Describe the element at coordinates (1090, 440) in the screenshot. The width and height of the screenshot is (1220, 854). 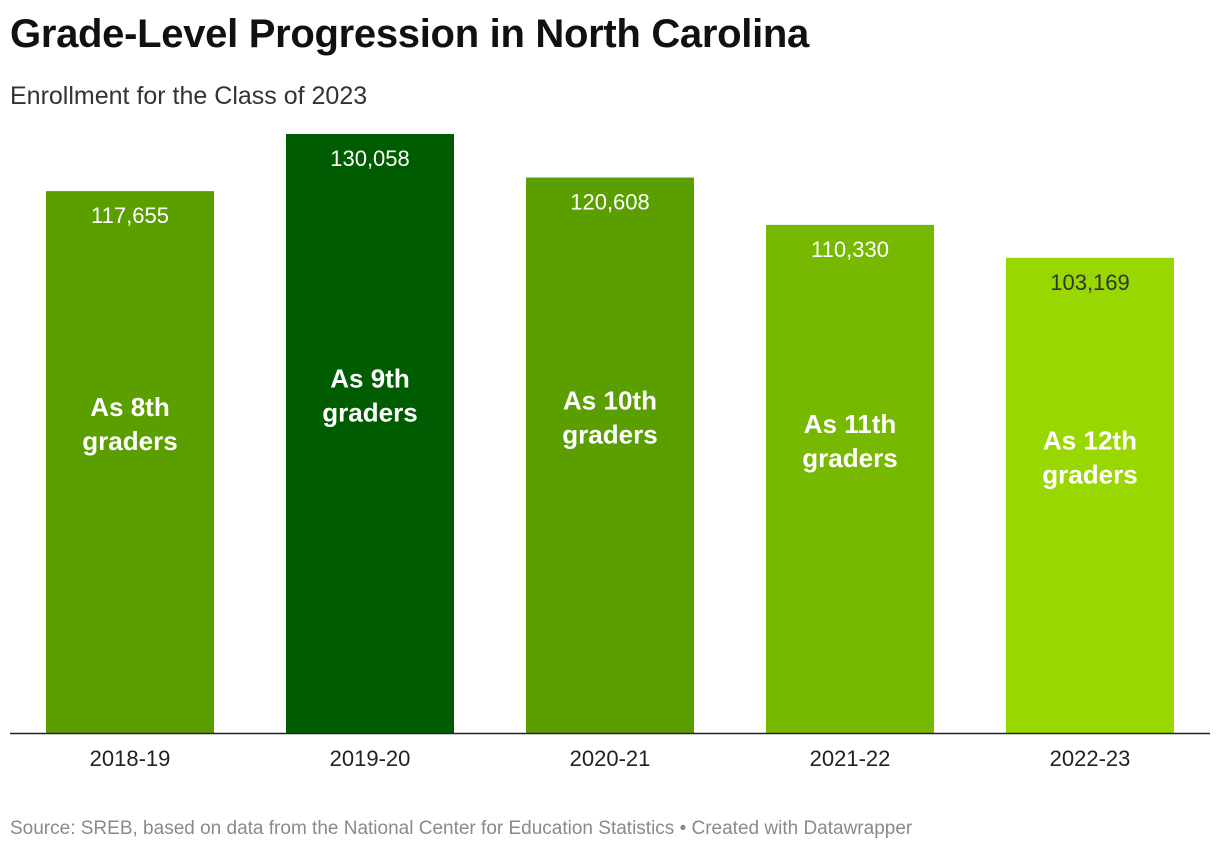
I see `bar-grade-label: As 12th` at that location.